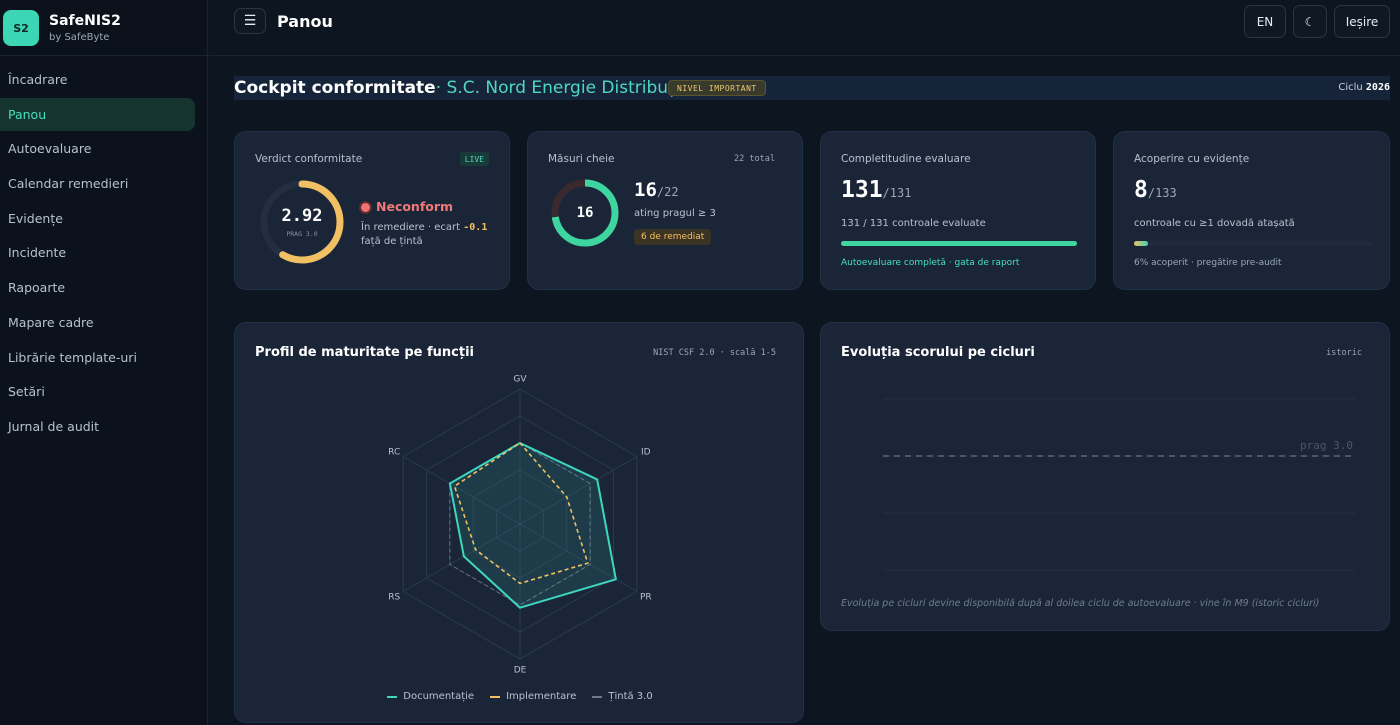 The width and height of the screenshot is (1400, 725). What do you see at coordinates (673, 237) in the screenshot?
I see `remediate-badge: 6 de remediat` at bounding box center [673, 237].